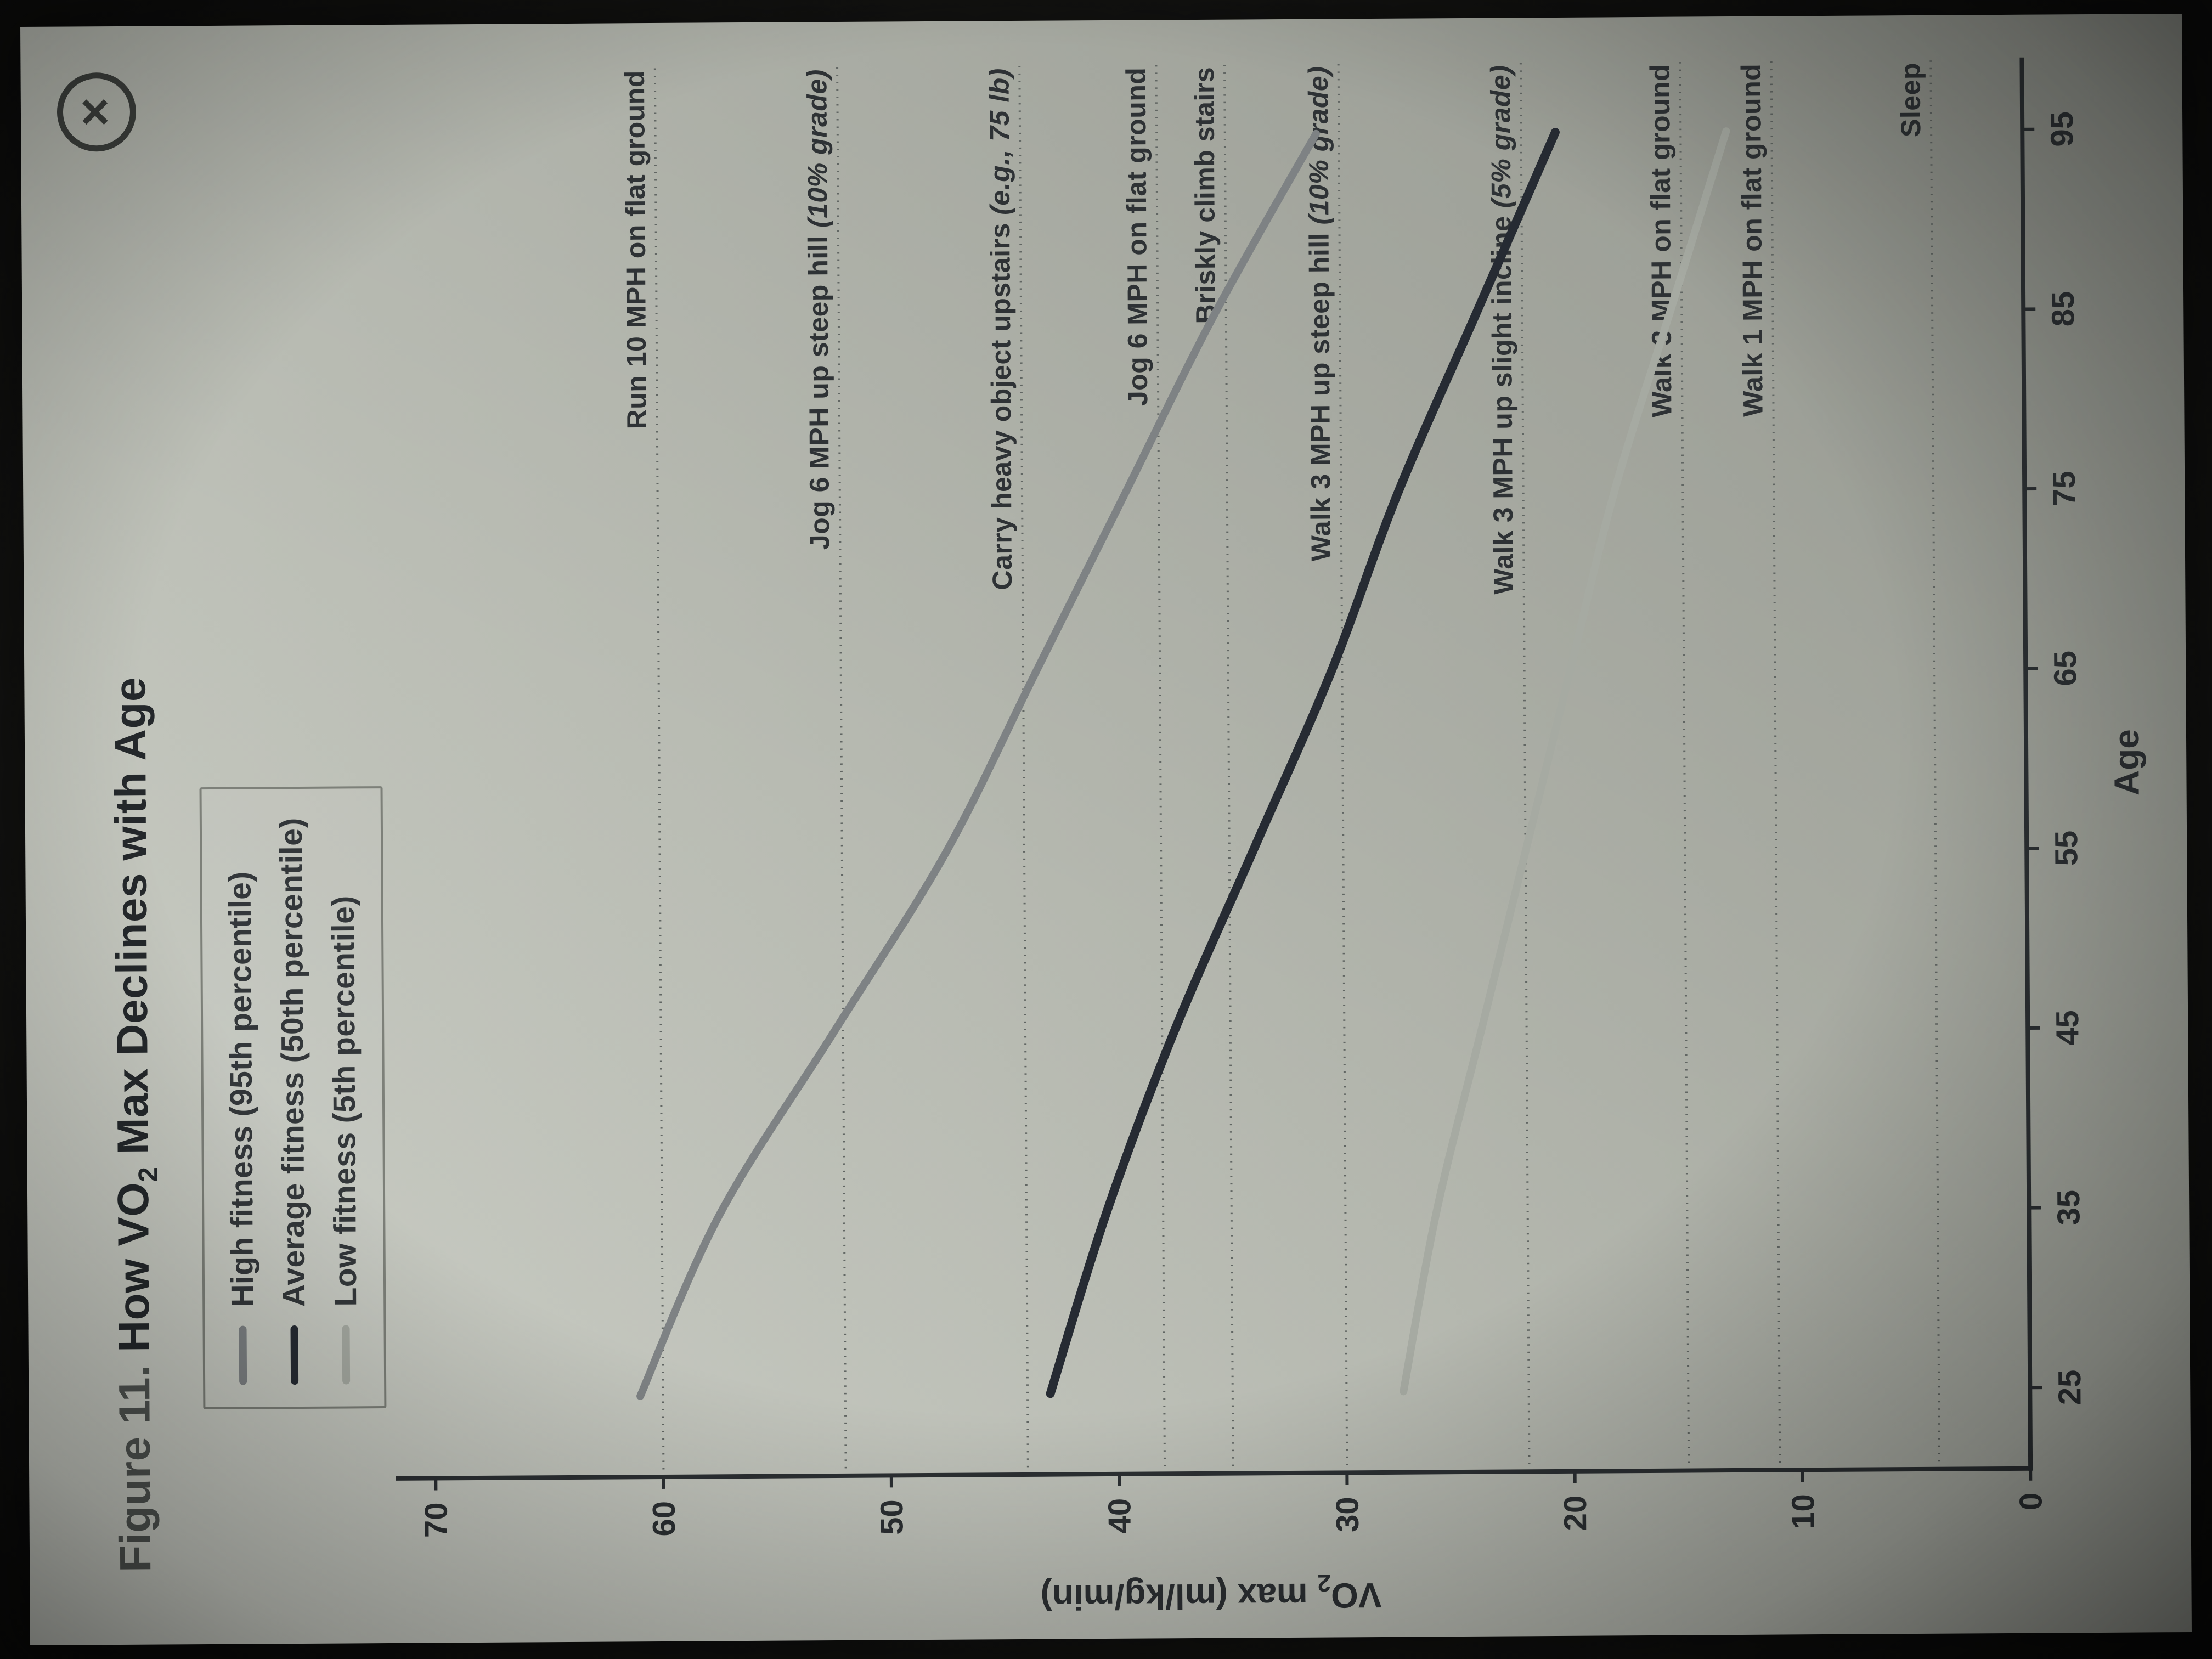  What do you see at coordinates (1211, 1593) in the screenshot?
I see `y-axis-title: VO2 max (ml/kg/min)` at bounding box center [1211, 1593].